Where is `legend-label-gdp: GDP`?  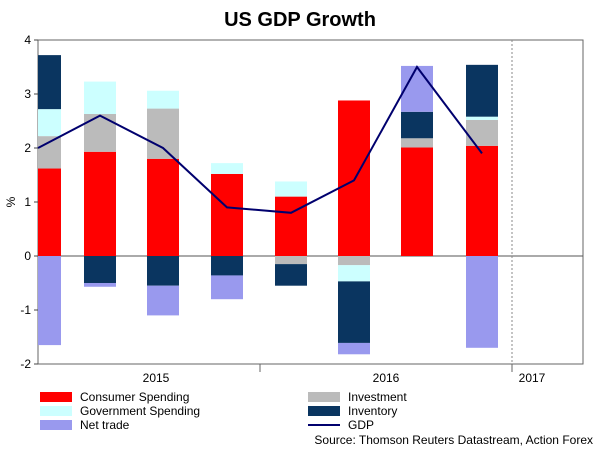 legend-label-gdp: GDP is located at coordinates (361, 425).